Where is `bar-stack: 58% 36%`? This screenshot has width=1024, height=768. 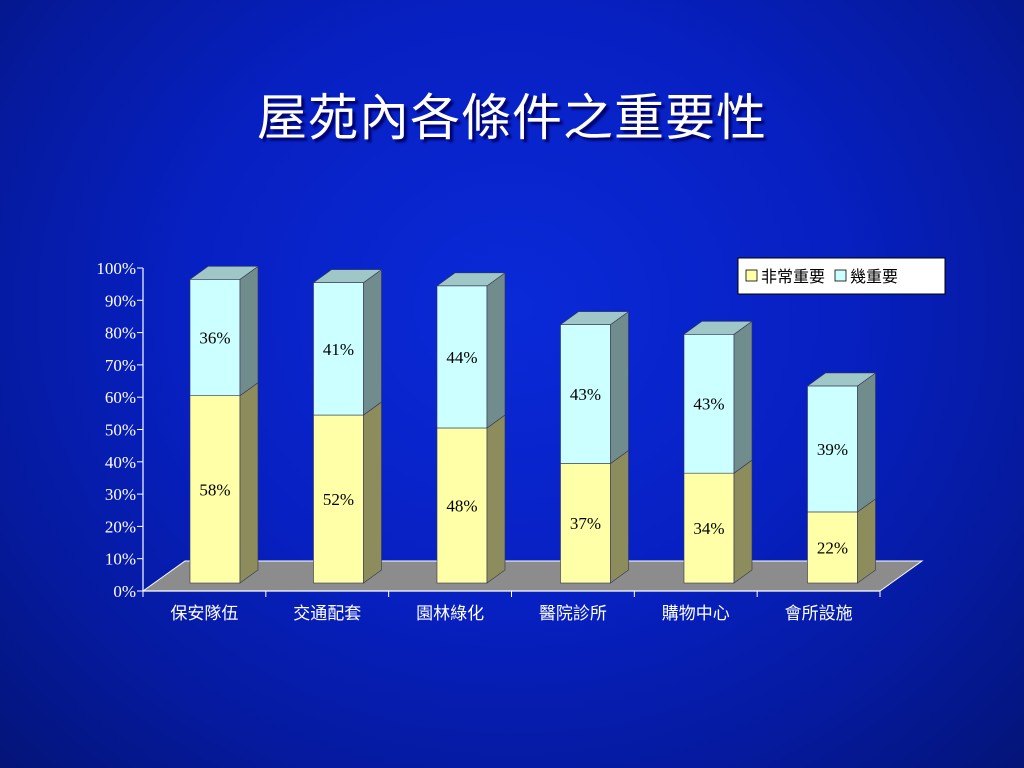
bar-stack: 58% 36% is located at coordinates (224, 424).